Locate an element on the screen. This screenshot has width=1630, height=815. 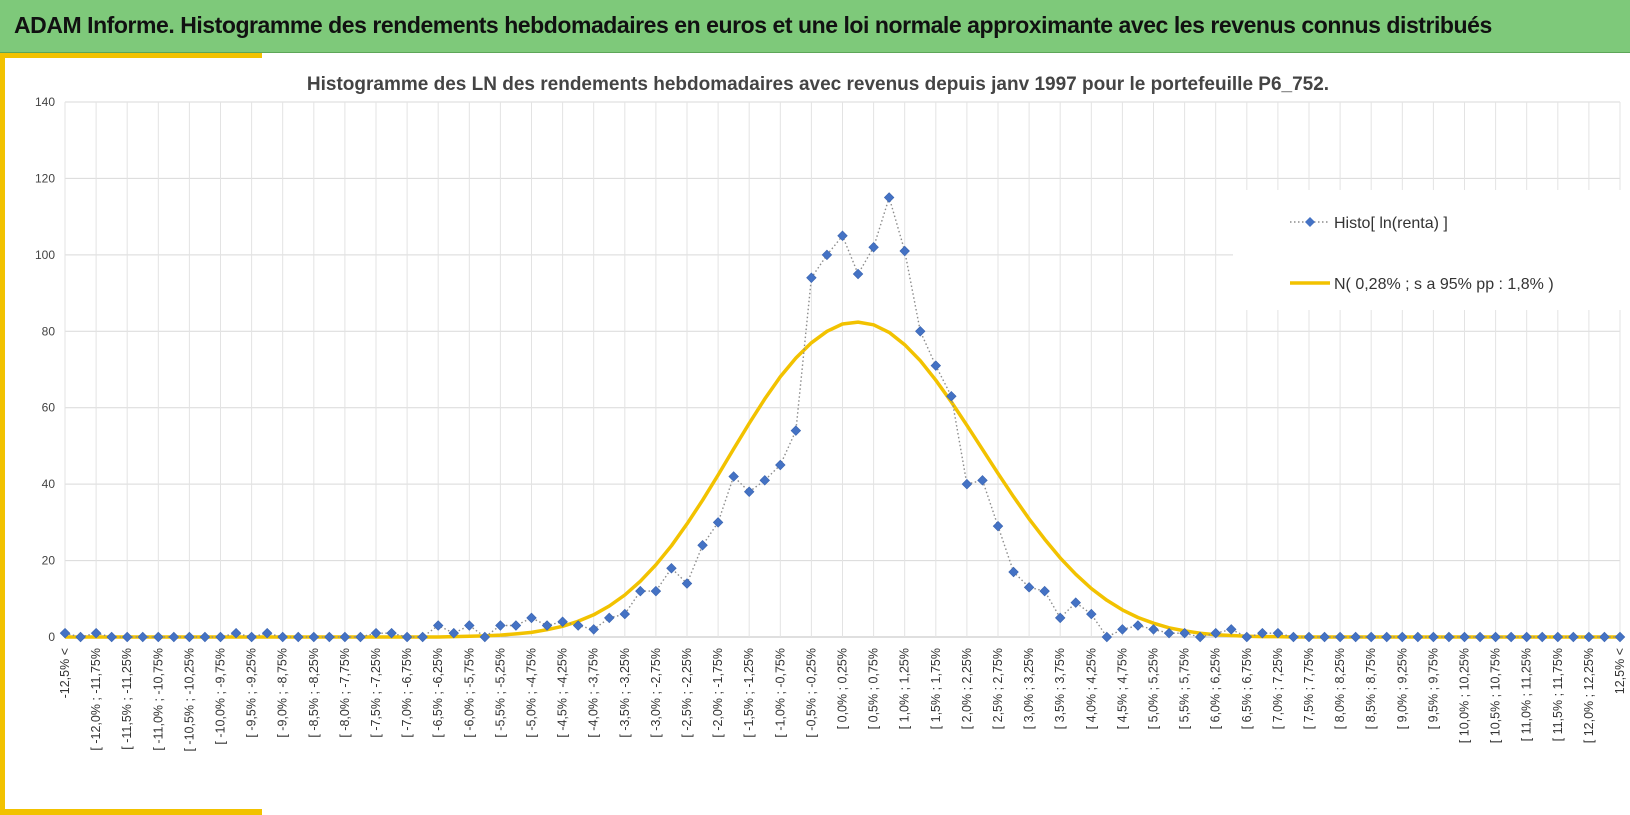
x-tick-label: [ 4,0% ; 4,25% is located at coordinates (1091, 688).